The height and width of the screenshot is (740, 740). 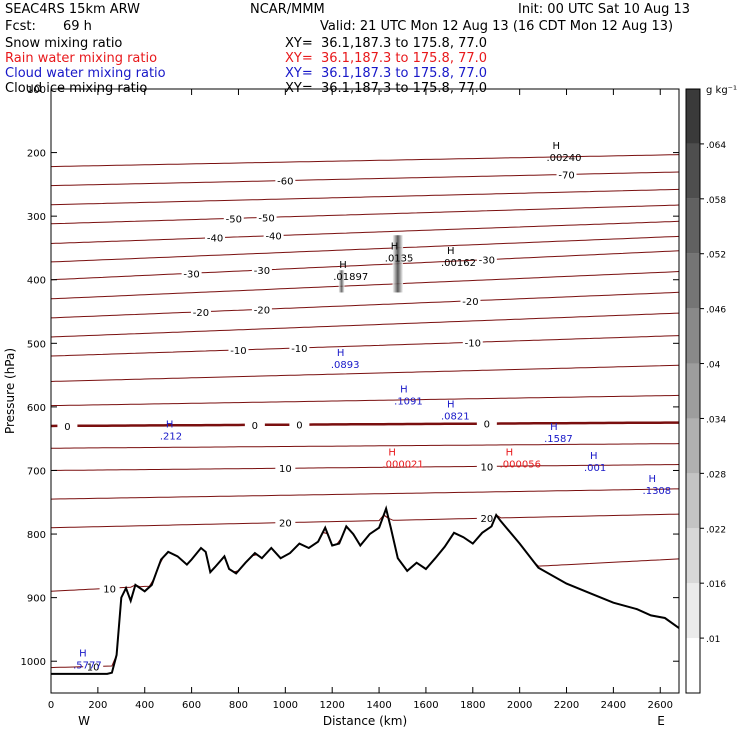 I want to click on isotherm-label: -50, so click(x=266, y=218).